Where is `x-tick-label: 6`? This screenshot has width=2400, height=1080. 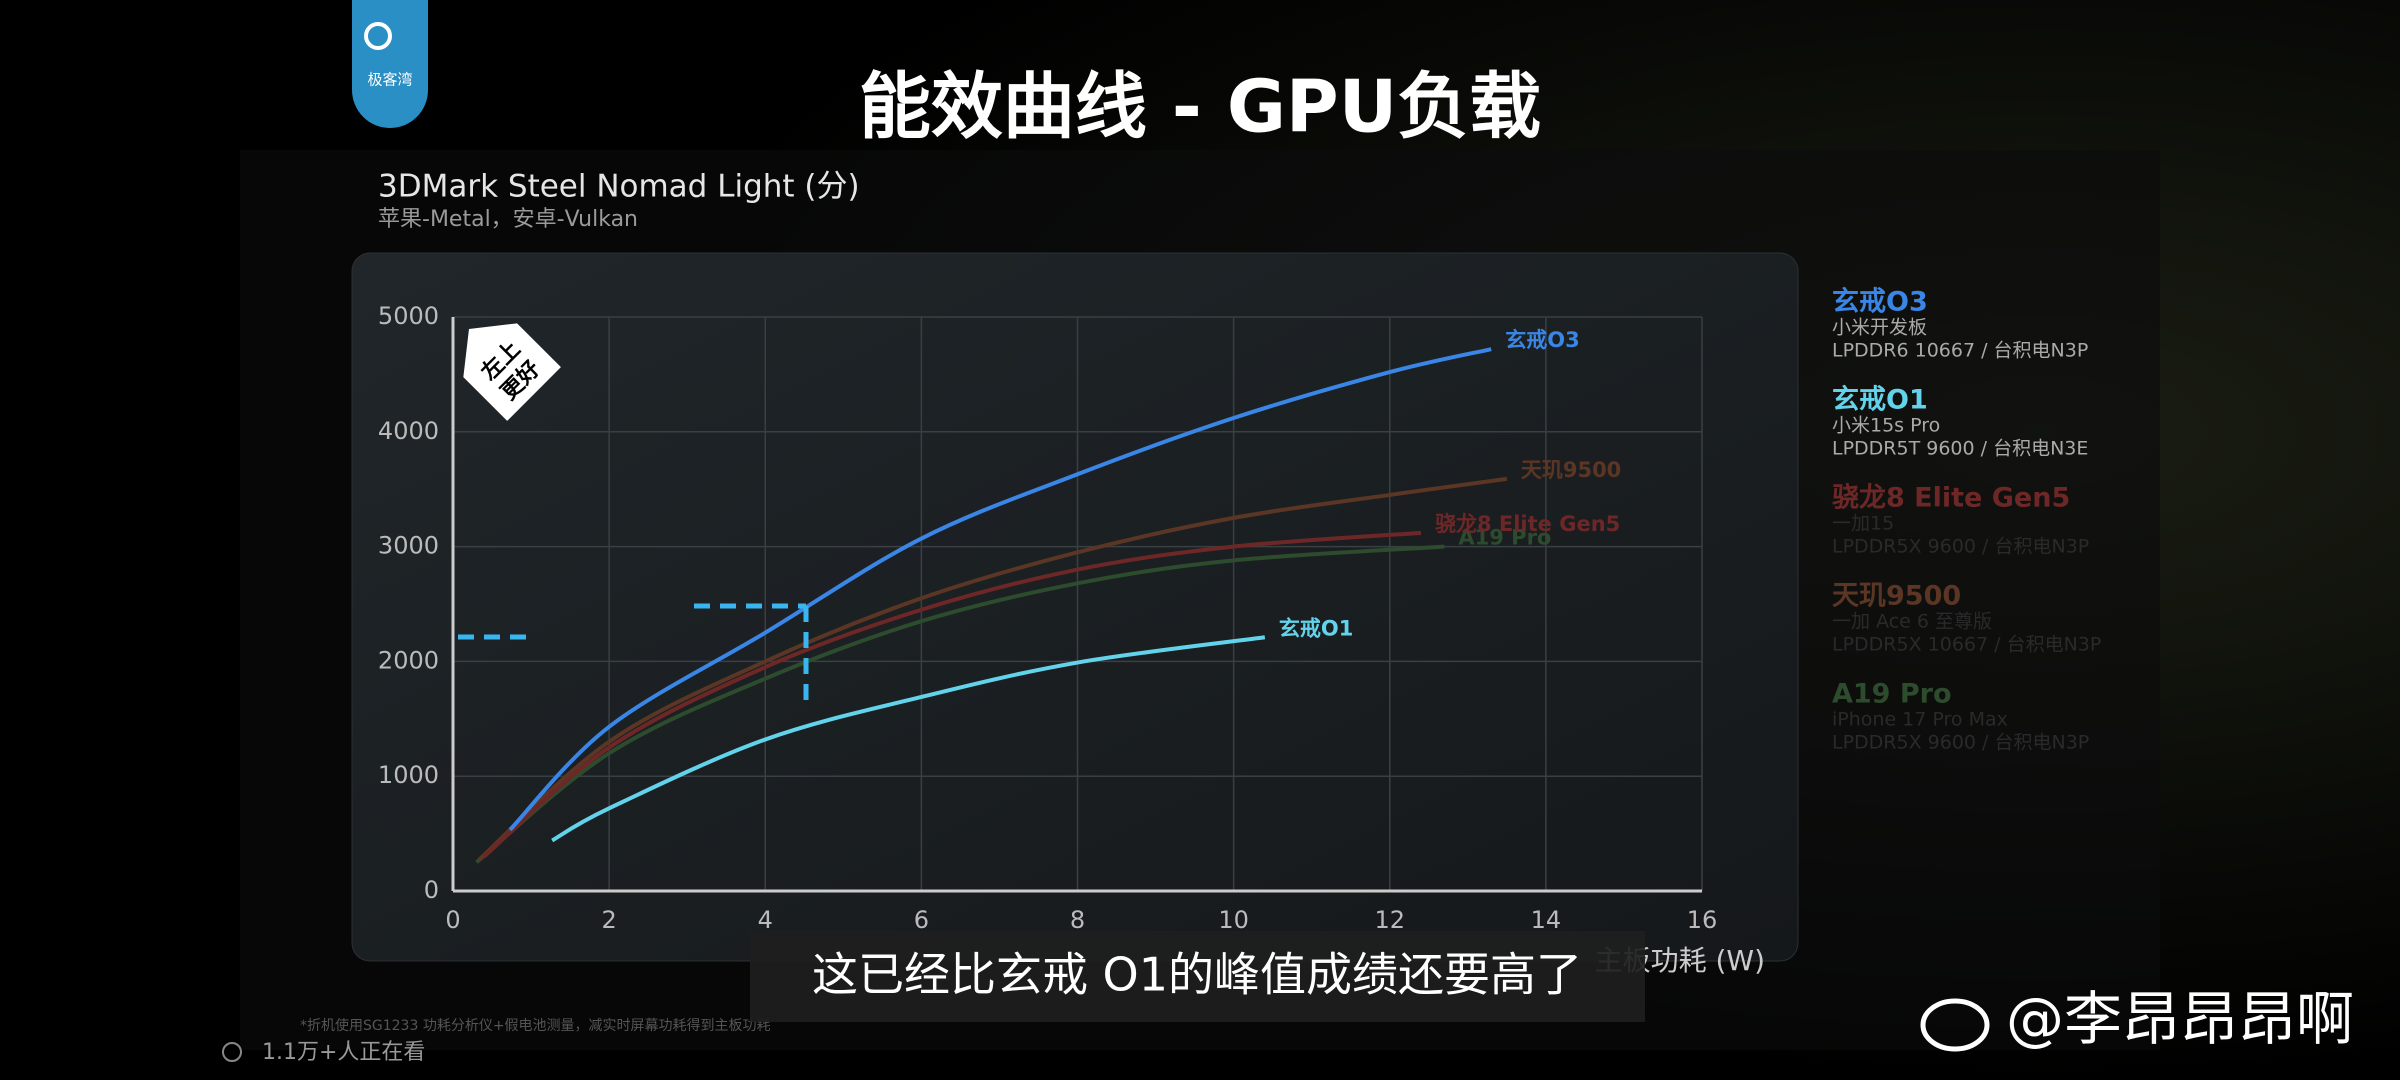 x-tick-label: 6 is located at coordinates (921, 920).